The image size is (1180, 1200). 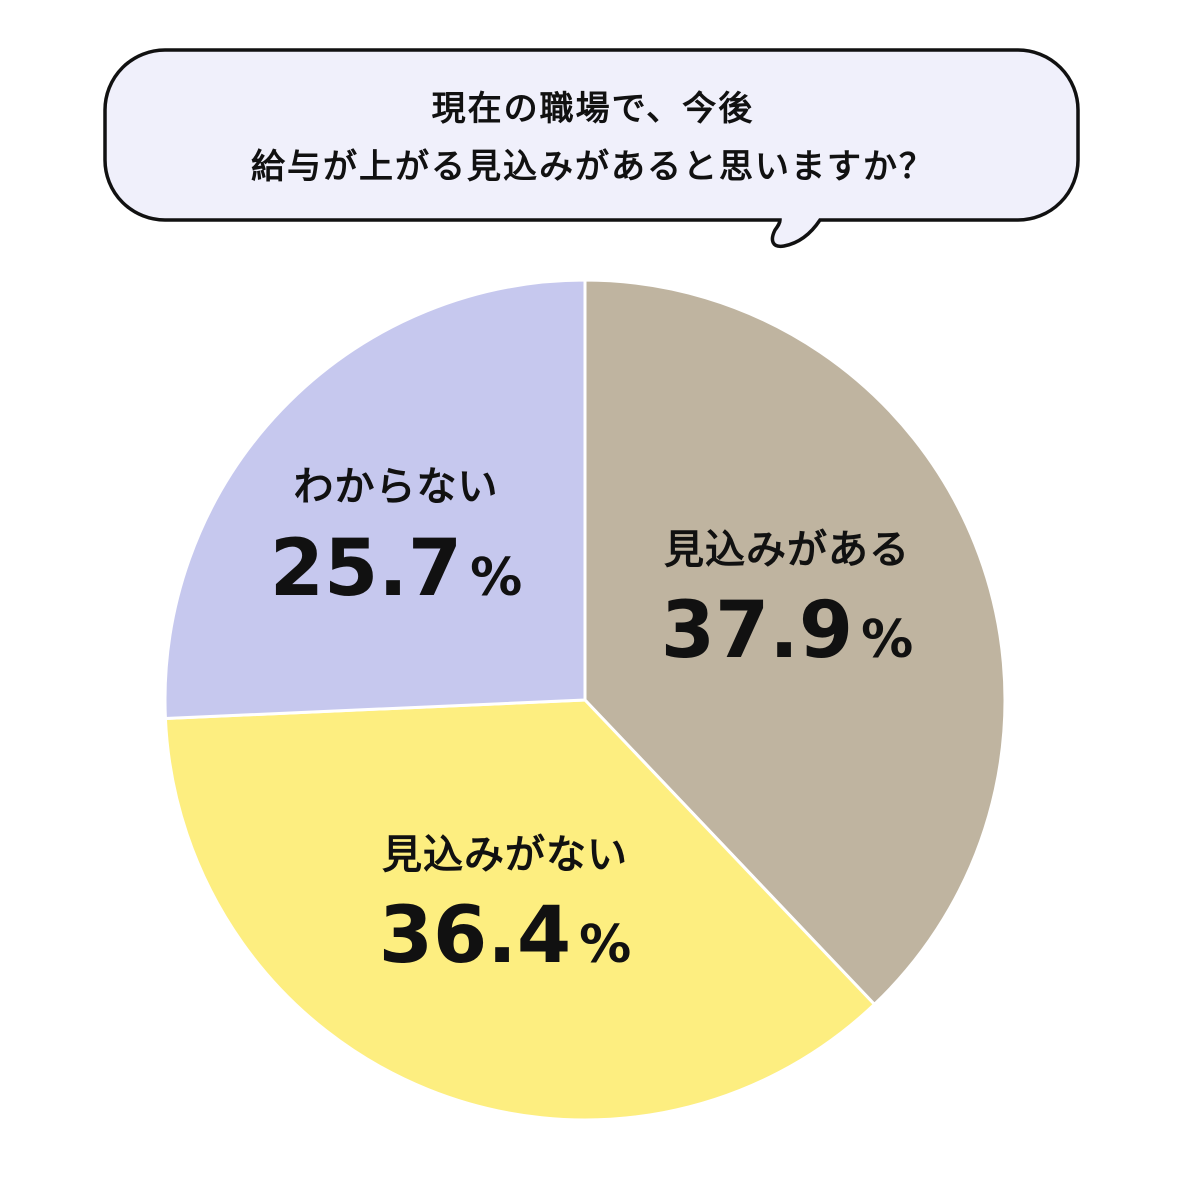 I want to click on slice-label-unknown: わからない, so click(x=396, y=487).